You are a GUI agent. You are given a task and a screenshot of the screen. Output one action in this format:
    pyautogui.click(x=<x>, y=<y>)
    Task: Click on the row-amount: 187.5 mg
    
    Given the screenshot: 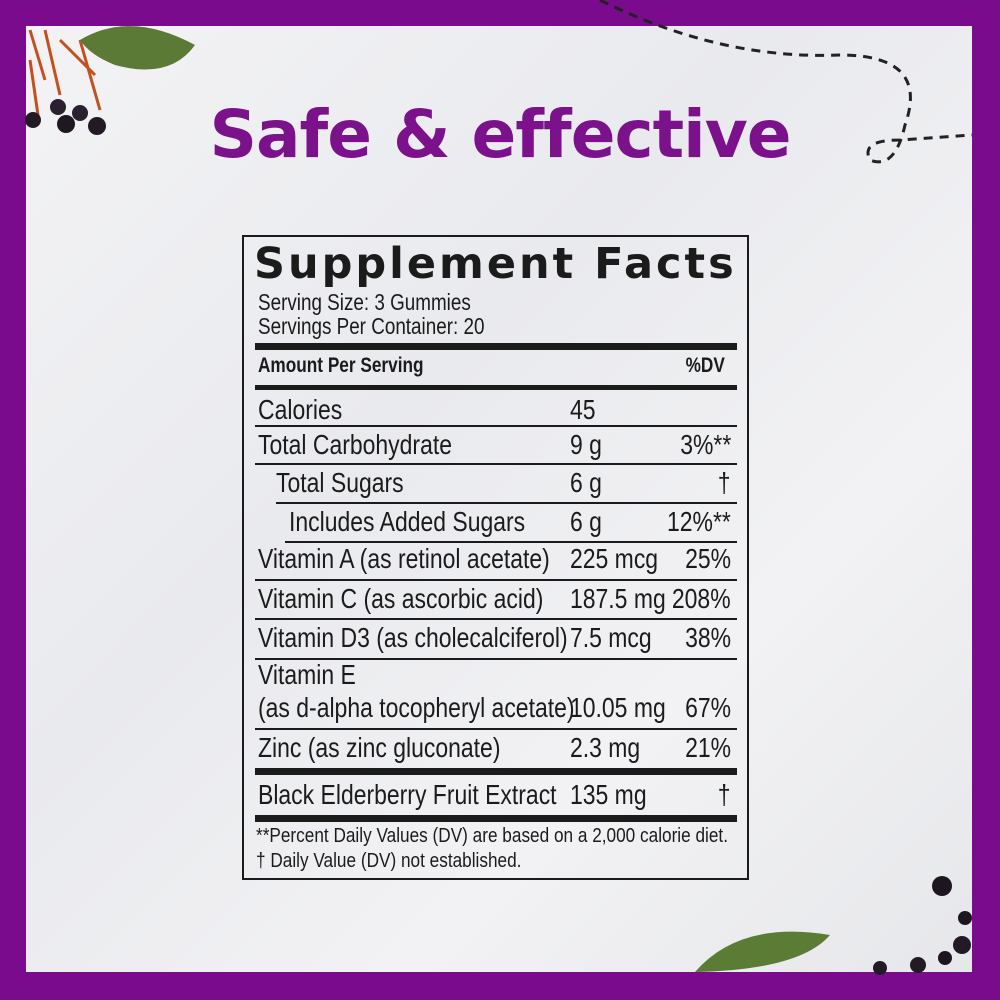 What is the action you would take?
    pyautogui.click(x=618, y=598)
    